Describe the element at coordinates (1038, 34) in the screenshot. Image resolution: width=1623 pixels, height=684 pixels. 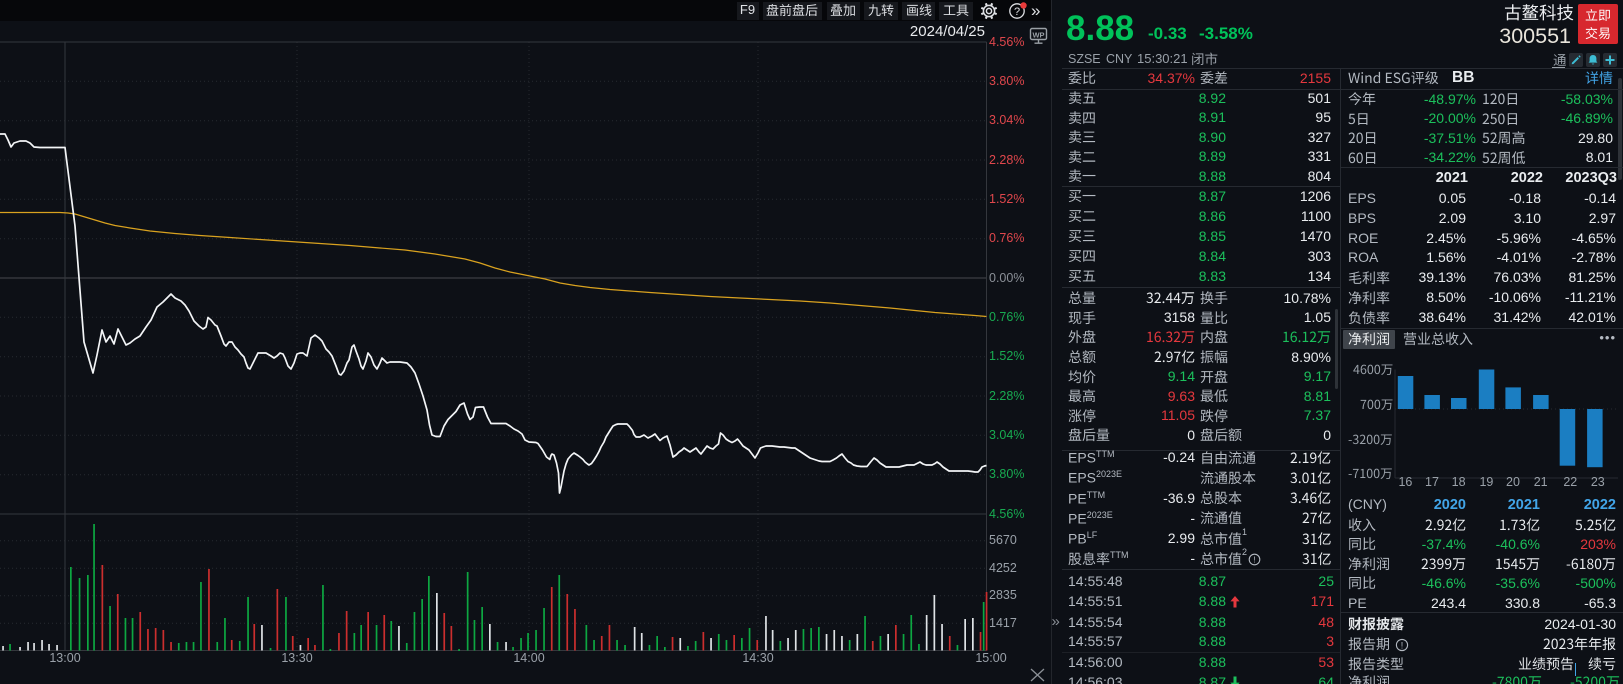
I see `svg-text: WP` at that location.